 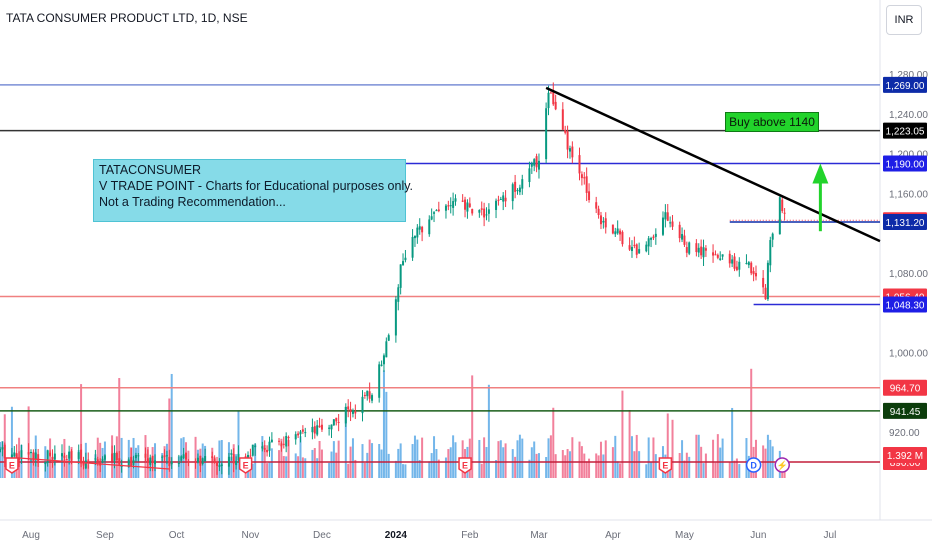 What do you see at coordinates (904, 20) in the screenshot?
I see `currency-button: INR` at bounding box center [904, 20].